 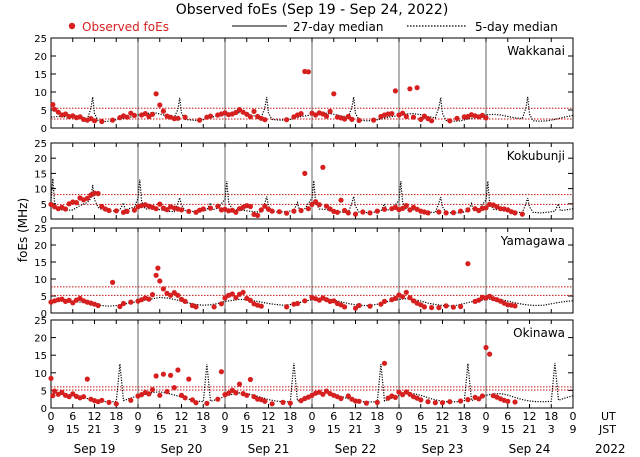 I want to click on day-label: Sep 23, so click(x=443, y=449).